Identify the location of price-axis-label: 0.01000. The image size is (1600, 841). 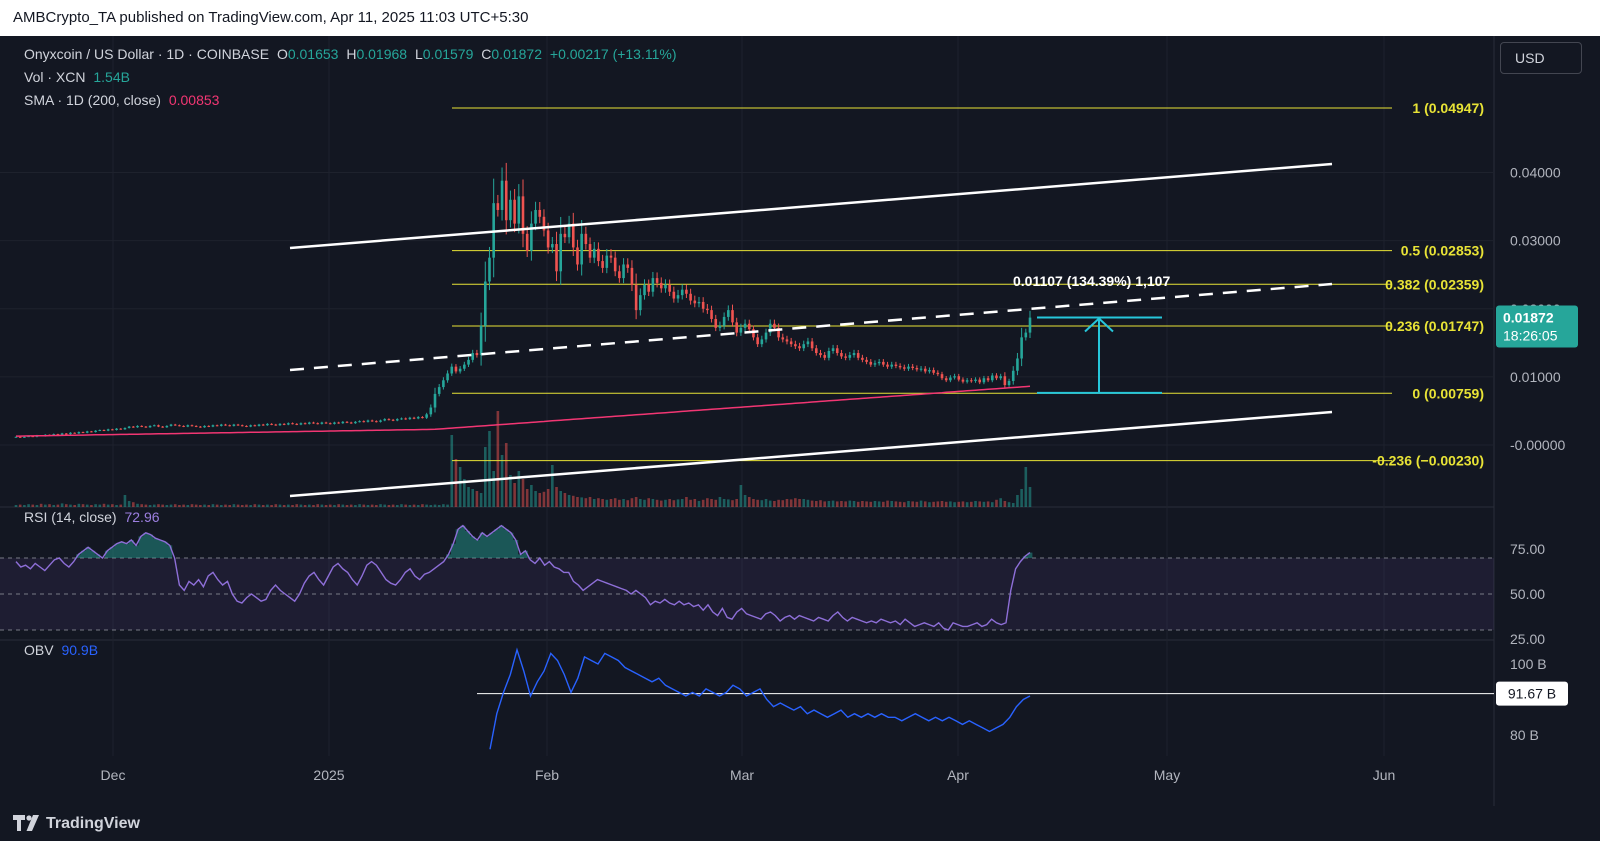
(1535, 377).